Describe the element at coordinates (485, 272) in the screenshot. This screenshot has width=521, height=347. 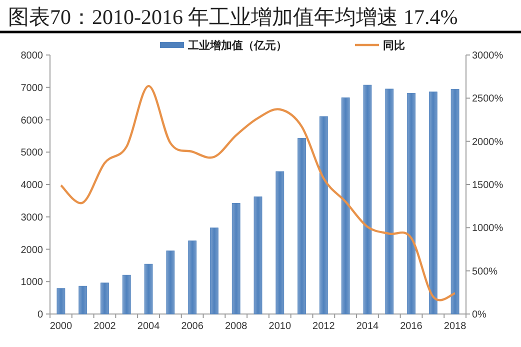
I see `y2-tick-label: 500%` at that location.